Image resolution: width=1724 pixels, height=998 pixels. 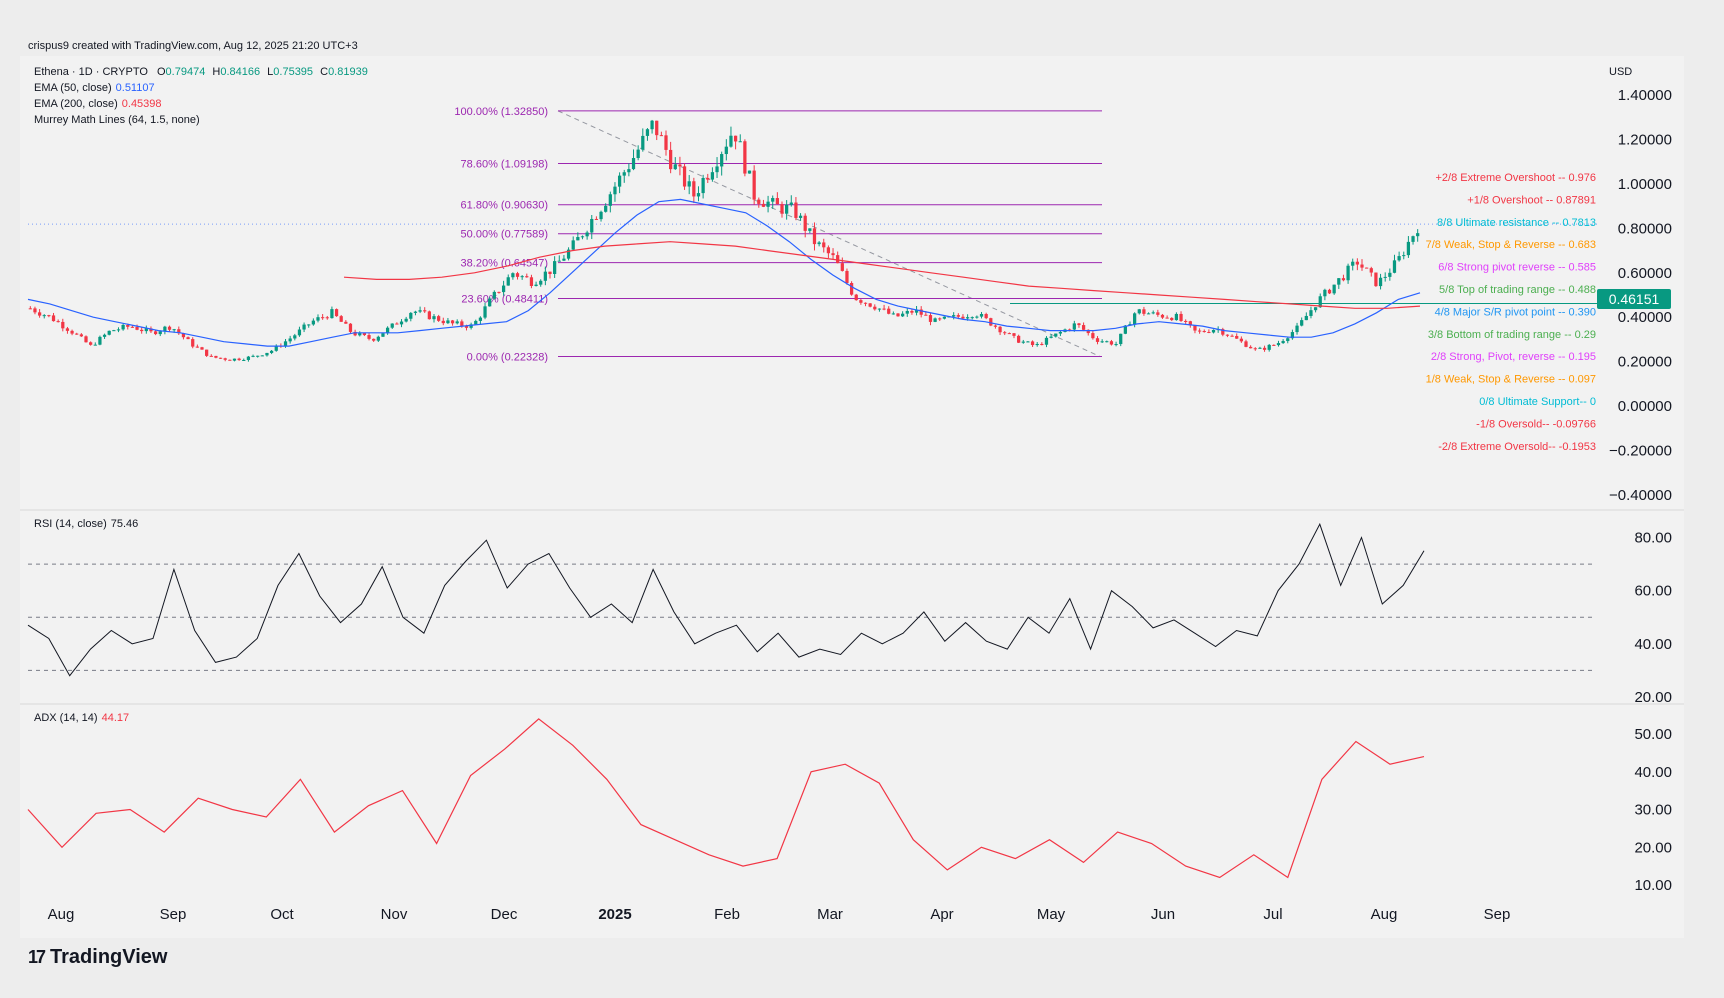 What do you see at coordinates (70, 524) in the screenshot?
I see `rsi-label: RSI (14, close)` at bounding box center [70, 524].